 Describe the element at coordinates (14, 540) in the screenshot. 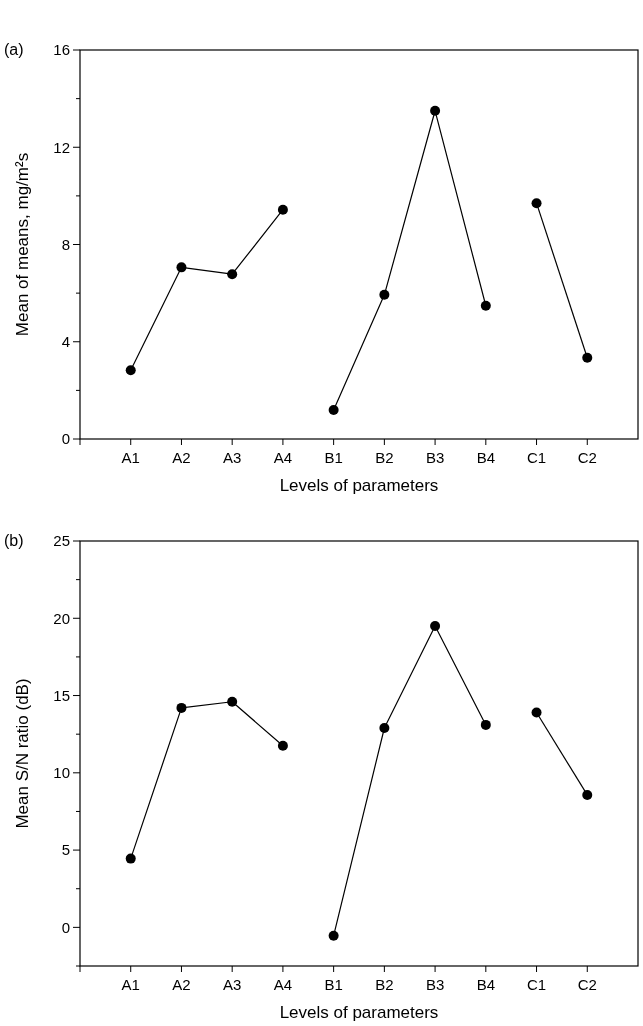

I see `chart-title: (b)` at that location.